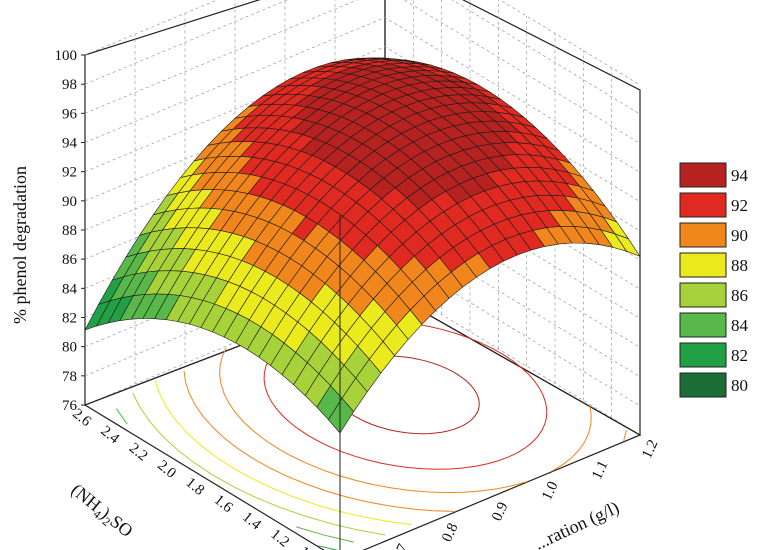 This screenshot has width=768, height=550. I want to click on z-tick-label: 100, so click(66, 56).